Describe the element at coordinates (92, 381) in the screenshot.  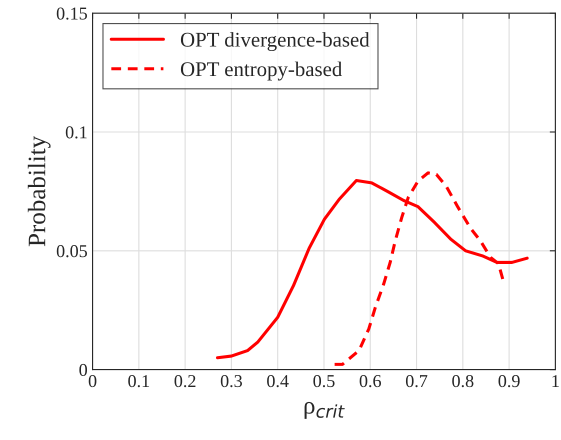
I see `x-tick-label: 0` at that location.